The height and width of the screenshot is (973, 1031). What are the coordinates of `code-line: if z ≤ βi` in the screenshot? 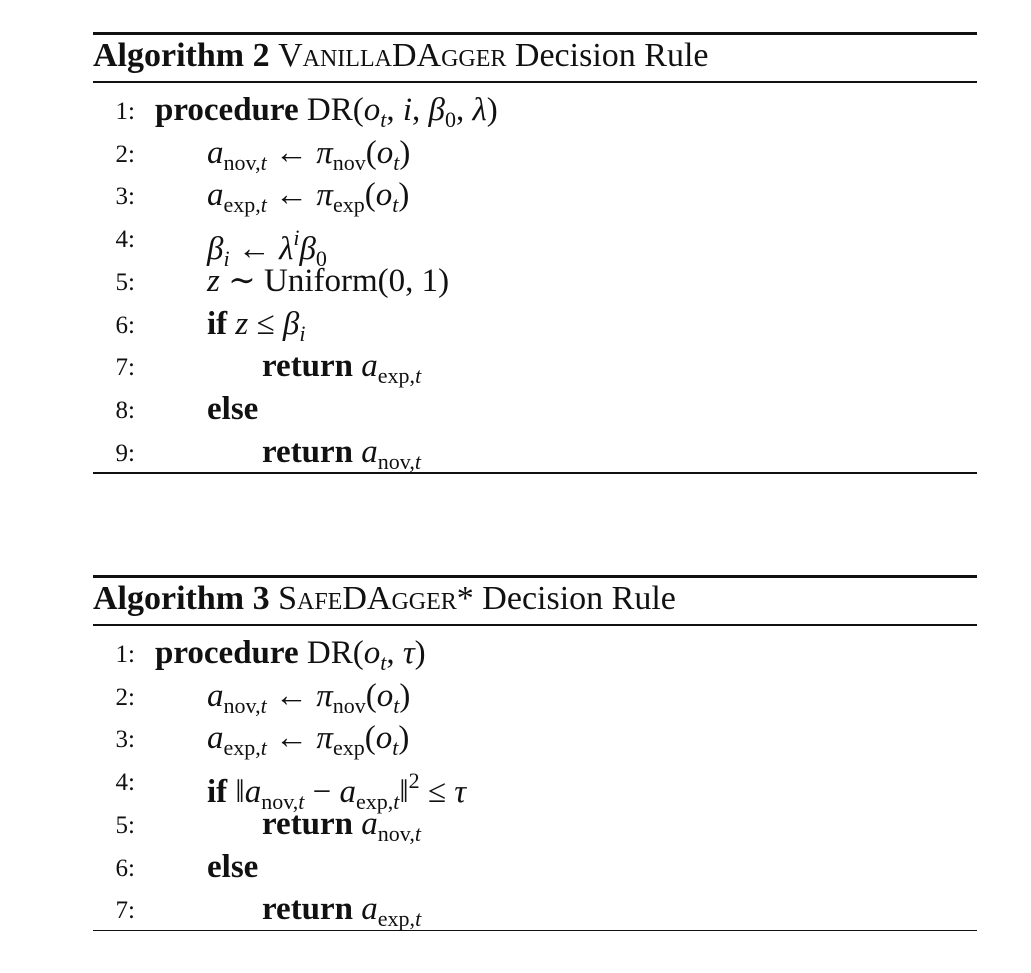 It's located at (256, 329).